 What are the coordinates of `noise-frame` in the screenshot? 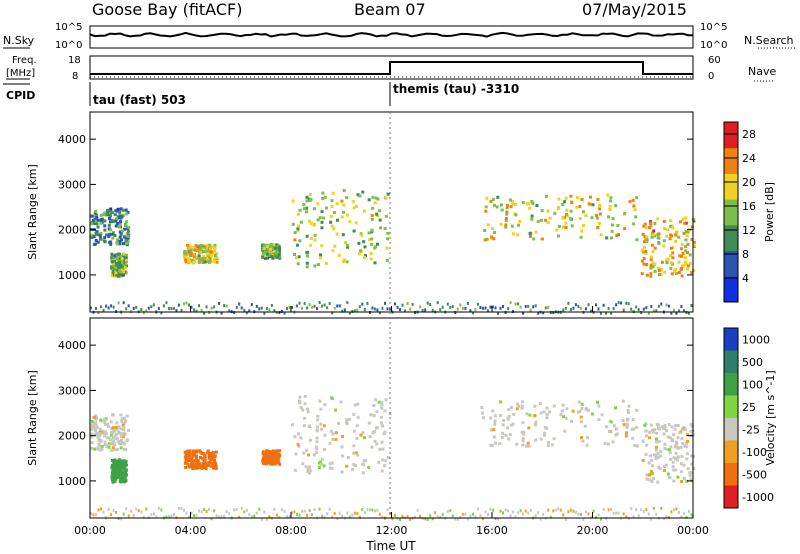 It's located at (391, 37).